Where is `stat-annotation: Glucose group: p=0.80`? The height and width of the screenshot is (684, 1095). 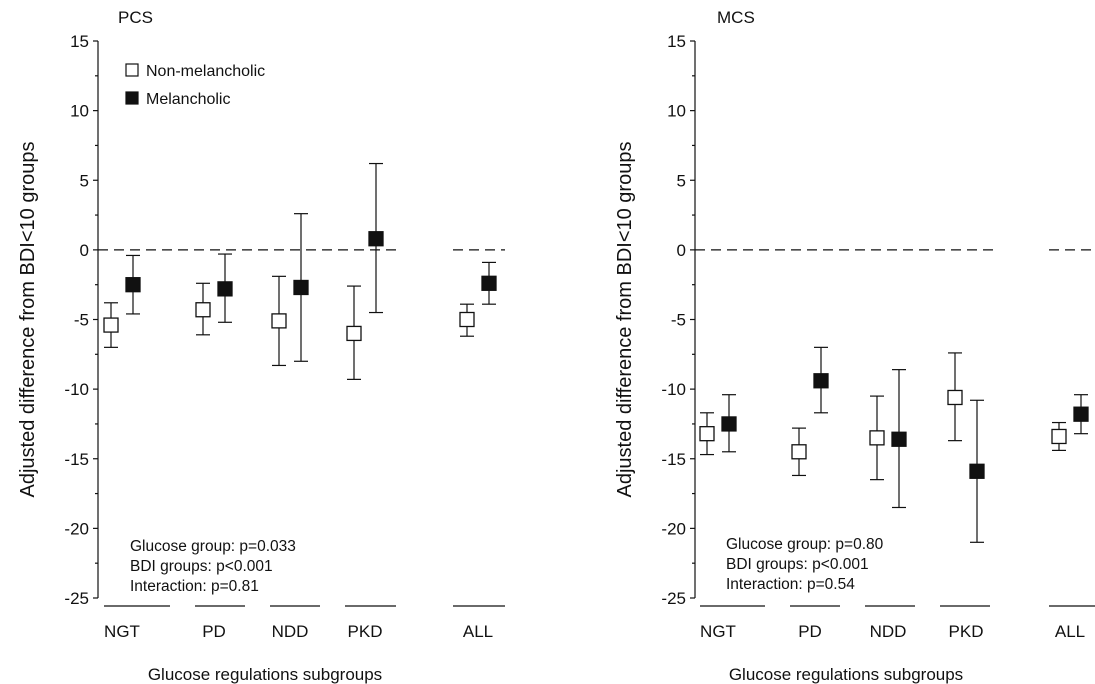 stat-annotation: Glucose group: p=0.80 is located at coordinates (805, 544).